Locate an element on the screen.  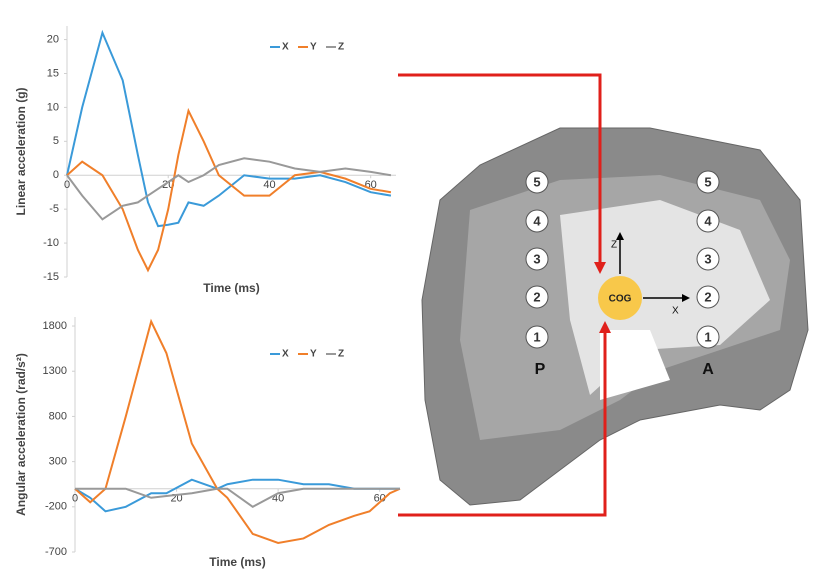
y-tick-label: 5 is located at coordinates (56, 141).